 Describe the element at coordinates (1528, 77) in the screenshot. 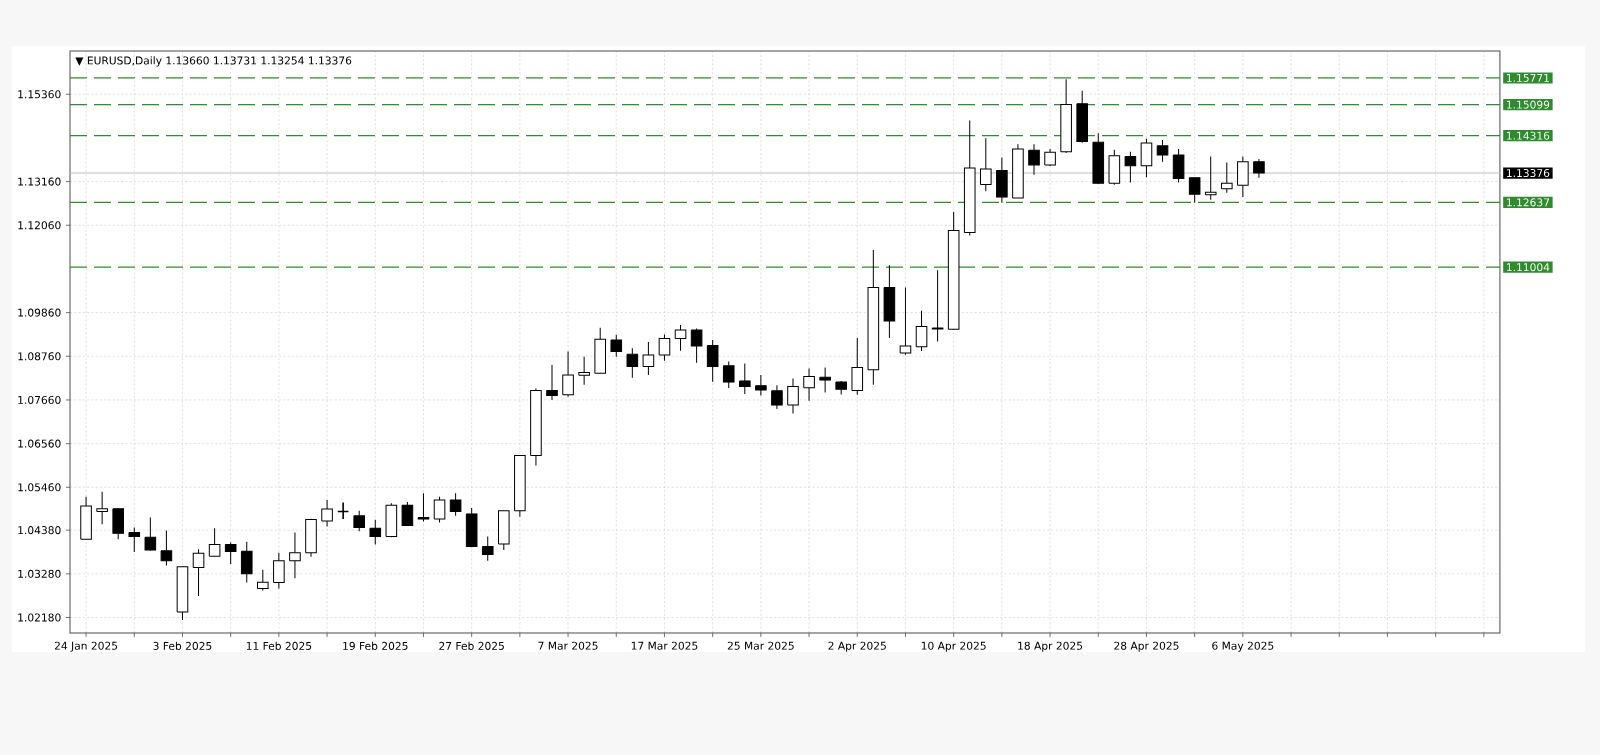

I see `ref-line-label: 1.15771` at that location.